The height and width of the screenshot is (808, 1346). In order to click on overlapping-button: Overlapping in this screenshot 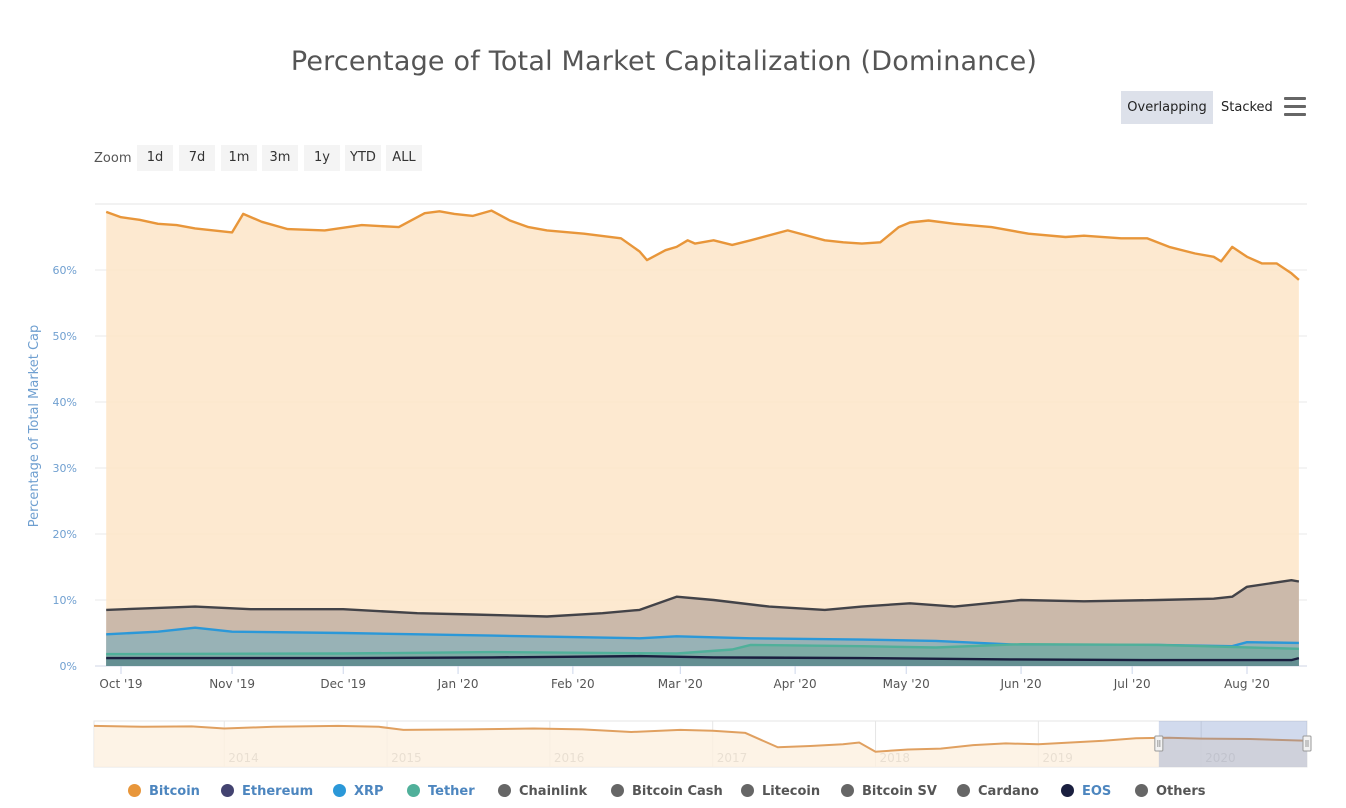, I will do `click(1167, 107)`.